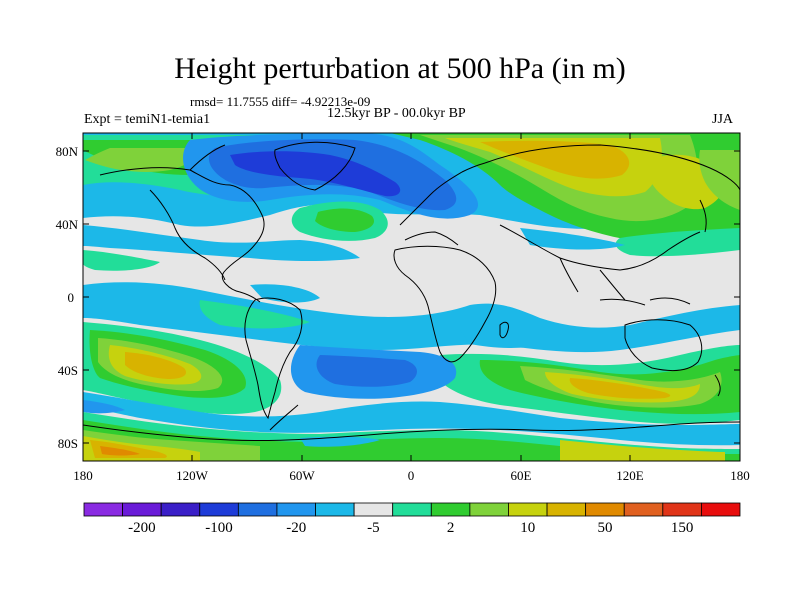 The image size is (800, 600). What do you see at coordinates (192, 475) in the screenshot?
I see `lon-tick-label: 120W` at bounding box center [192, 475].